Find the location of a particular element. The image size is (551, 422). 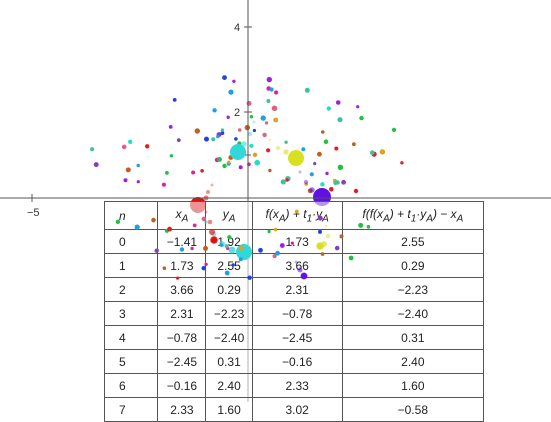

table-cell: 6 is located at coordinates (131, 385).